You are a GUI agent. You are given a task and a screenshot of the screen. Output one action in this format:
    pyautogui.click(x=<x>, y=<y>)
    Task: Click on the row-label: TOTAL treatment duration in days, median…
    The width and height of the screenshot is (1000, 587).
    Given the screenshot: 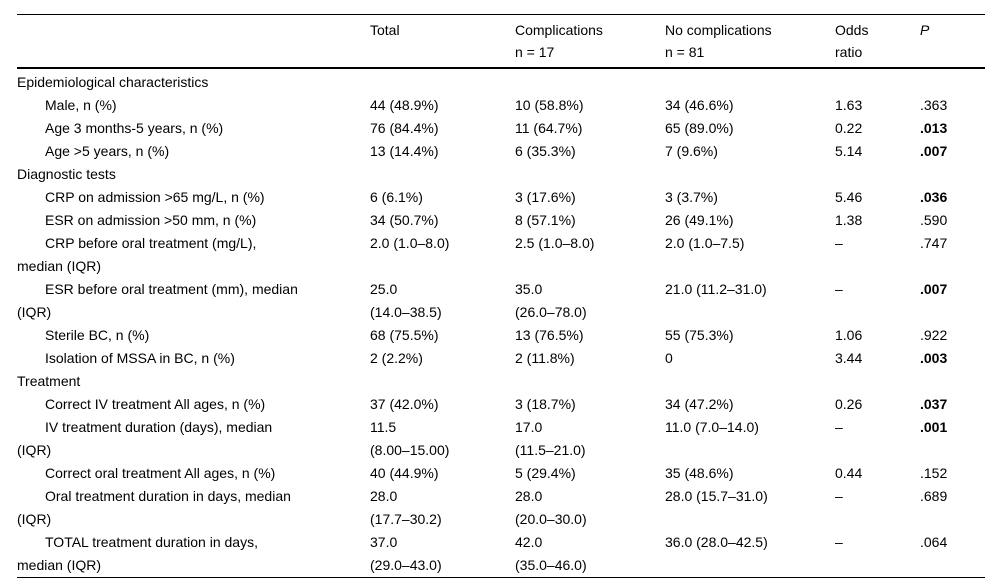 What is the action you would take?
    pyautogui.click(x=137, y=553)
    